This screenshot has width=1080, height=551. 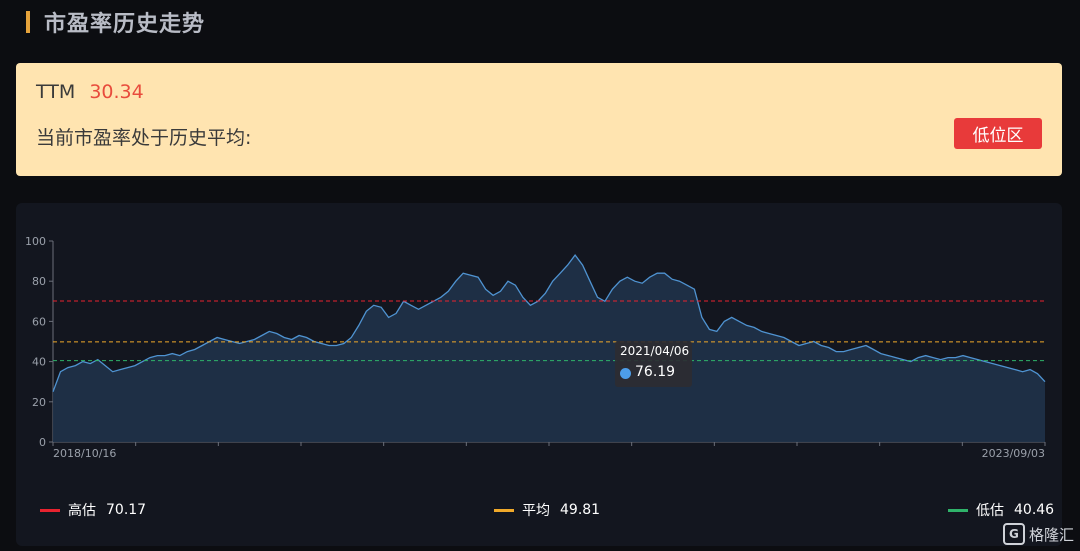 I want to click on y-tick-label-40: 40, so click(x=39, y=362).